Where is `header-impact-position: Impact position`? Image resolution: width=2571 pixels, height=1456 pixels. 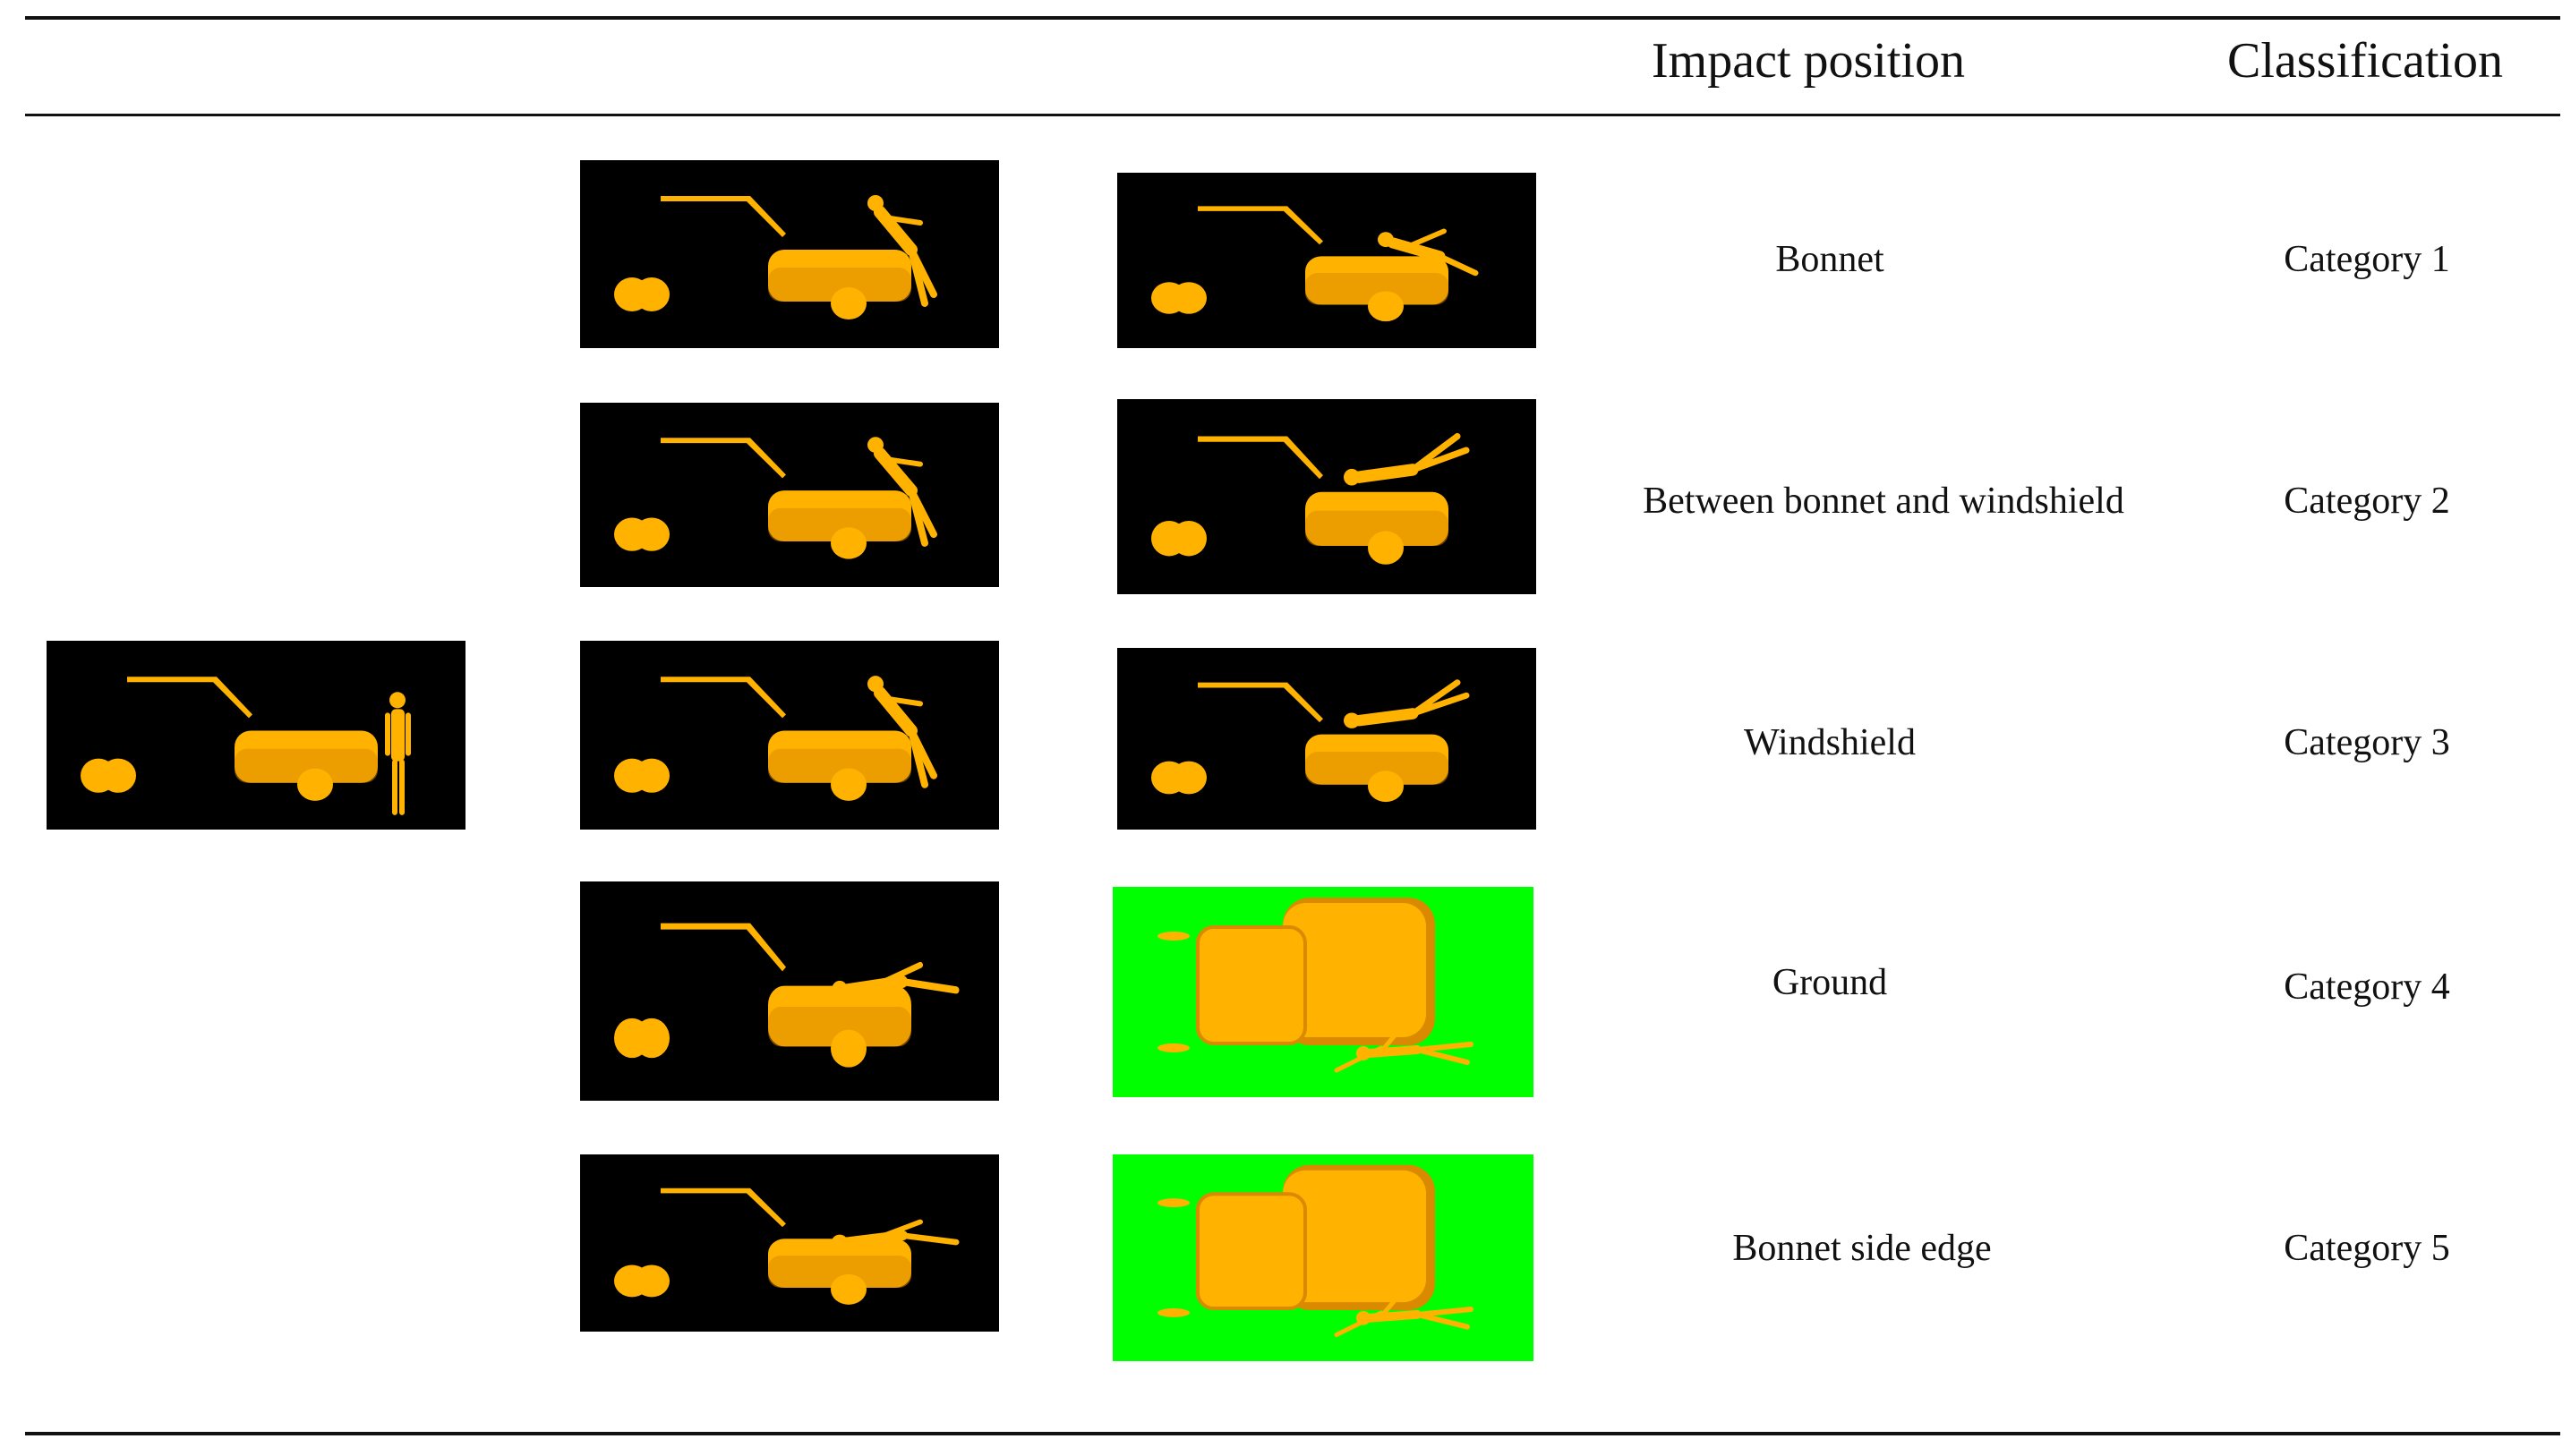 header-impact-position: Impact position is located at coordinates (1808, 61).